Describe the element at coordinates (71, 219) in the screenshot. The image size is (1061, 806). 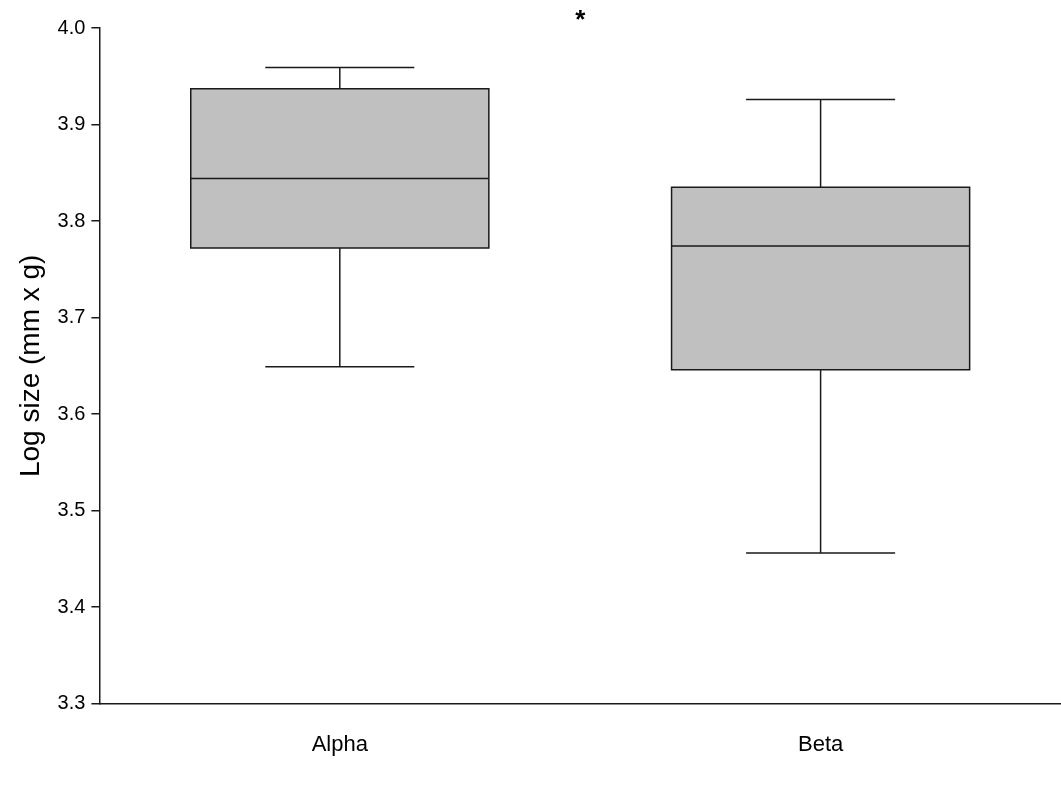
I see `y-tick-label: 3.8` at that location.